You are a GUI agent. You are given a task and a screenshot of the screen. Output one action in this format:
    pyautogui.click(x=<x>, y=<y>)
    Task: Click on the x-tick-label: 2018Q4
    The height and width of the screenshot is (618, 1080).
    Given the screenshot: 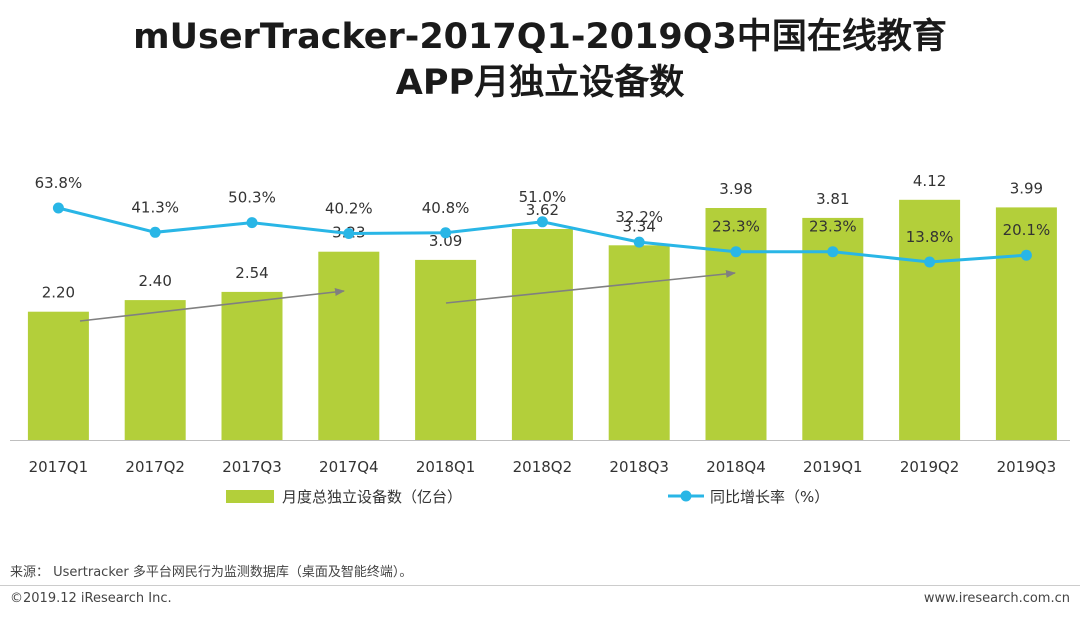 What is the action you would take?
    pyautogui.click(x=736, y=467)
    